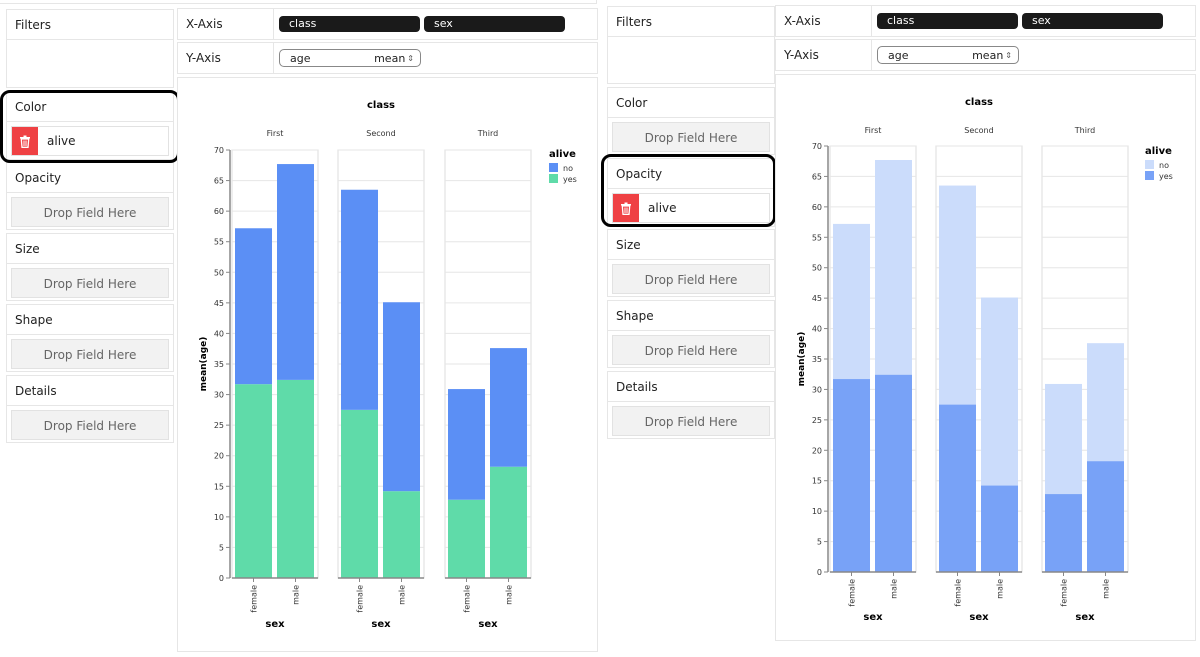 The image size is (1200, 657). What do you see at coordinates (691, 45) in the screenshot?
I see `filters-section: Filters` at bounding box center [691, 45].